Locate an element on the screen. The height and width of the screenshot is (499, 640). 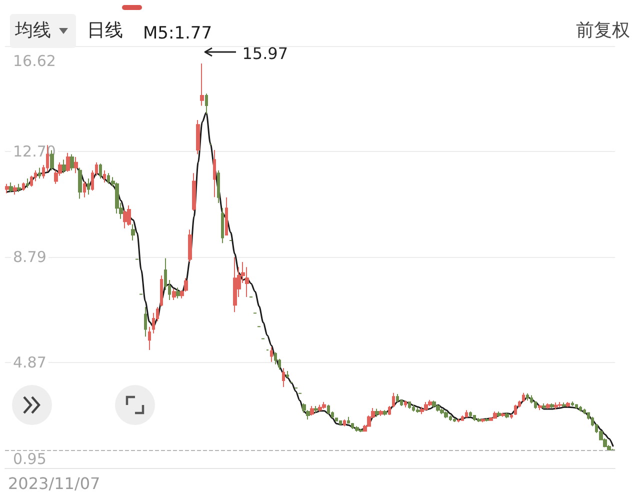
text: 前复权 is located at coordinates (603, 31).